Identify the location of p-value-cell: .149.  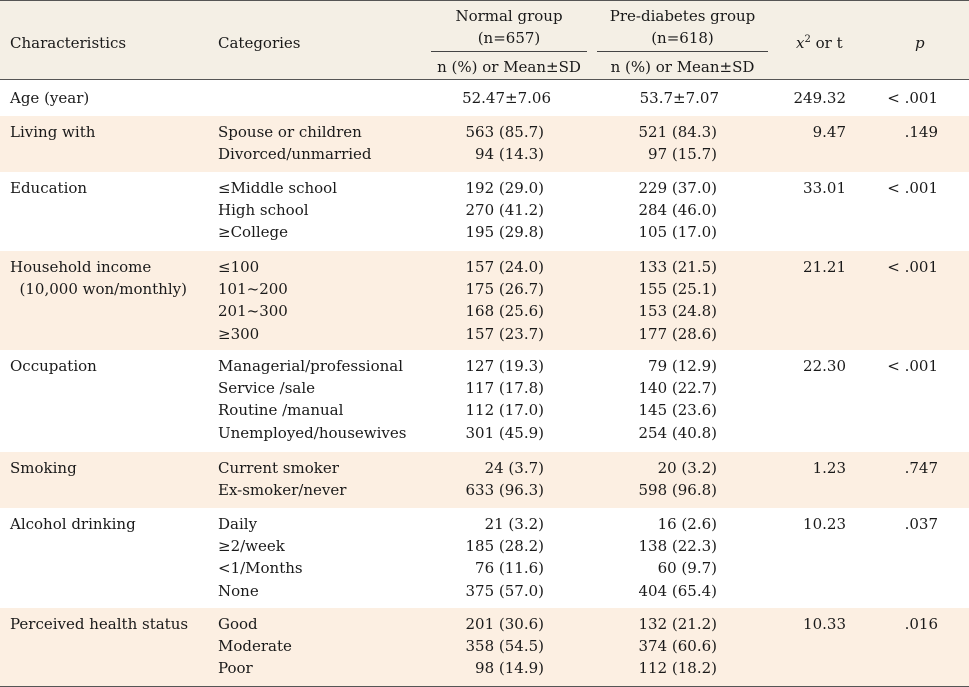
(921, 132).